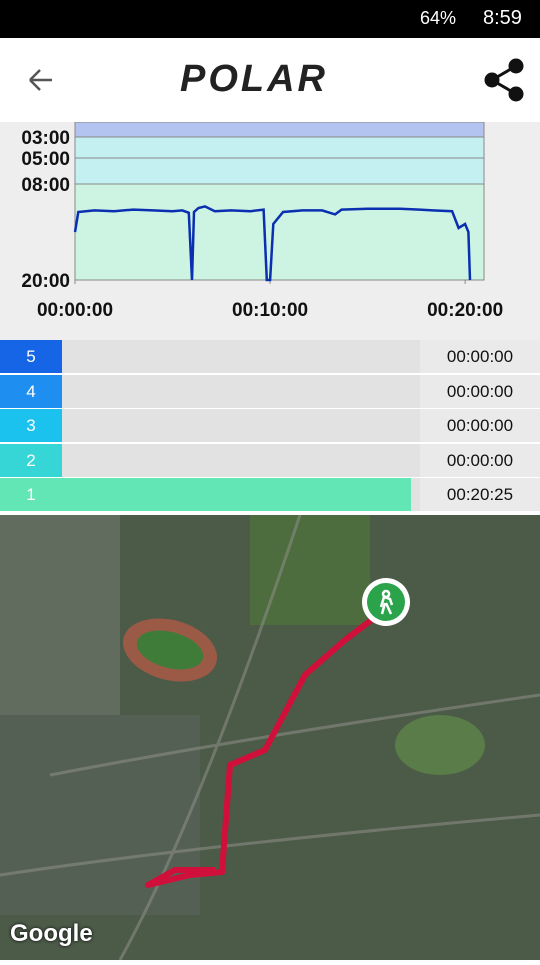 This screenshot has height=965, width=540. I want to click on zone-row: 4 00:00:00, so click(270, 391).